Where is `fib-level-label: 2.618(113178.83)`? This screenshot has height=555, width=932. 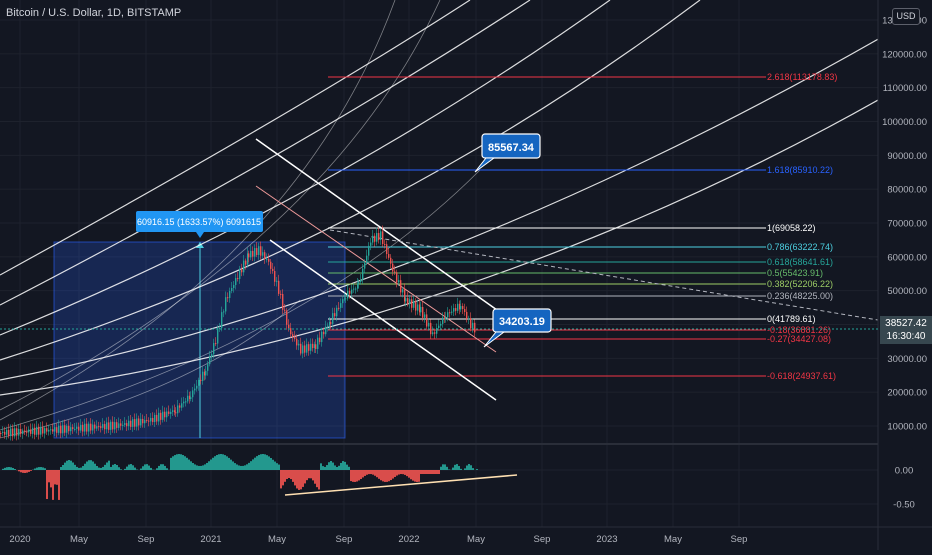
fib-level-label: 2.618(113178.83) is located at coordinates (802, 77).